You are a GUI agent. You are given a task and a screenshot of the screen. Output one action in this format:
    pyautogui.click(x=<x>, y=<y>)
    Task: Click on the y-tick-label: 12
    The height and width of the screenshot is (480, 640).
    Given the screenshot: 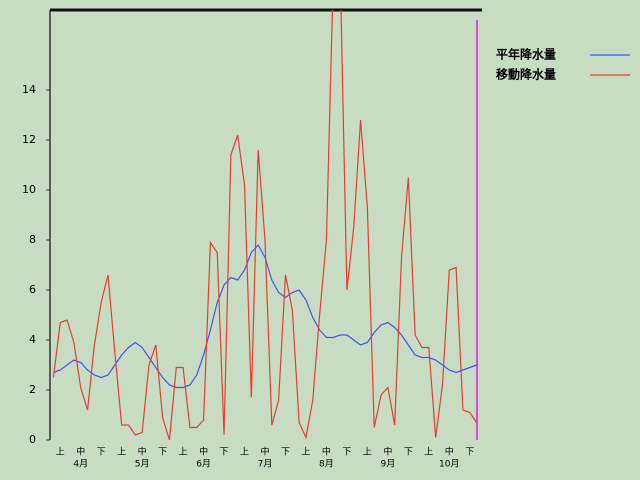 What is the action you would take?
    pyautogui.click(x=29, y=139)
    